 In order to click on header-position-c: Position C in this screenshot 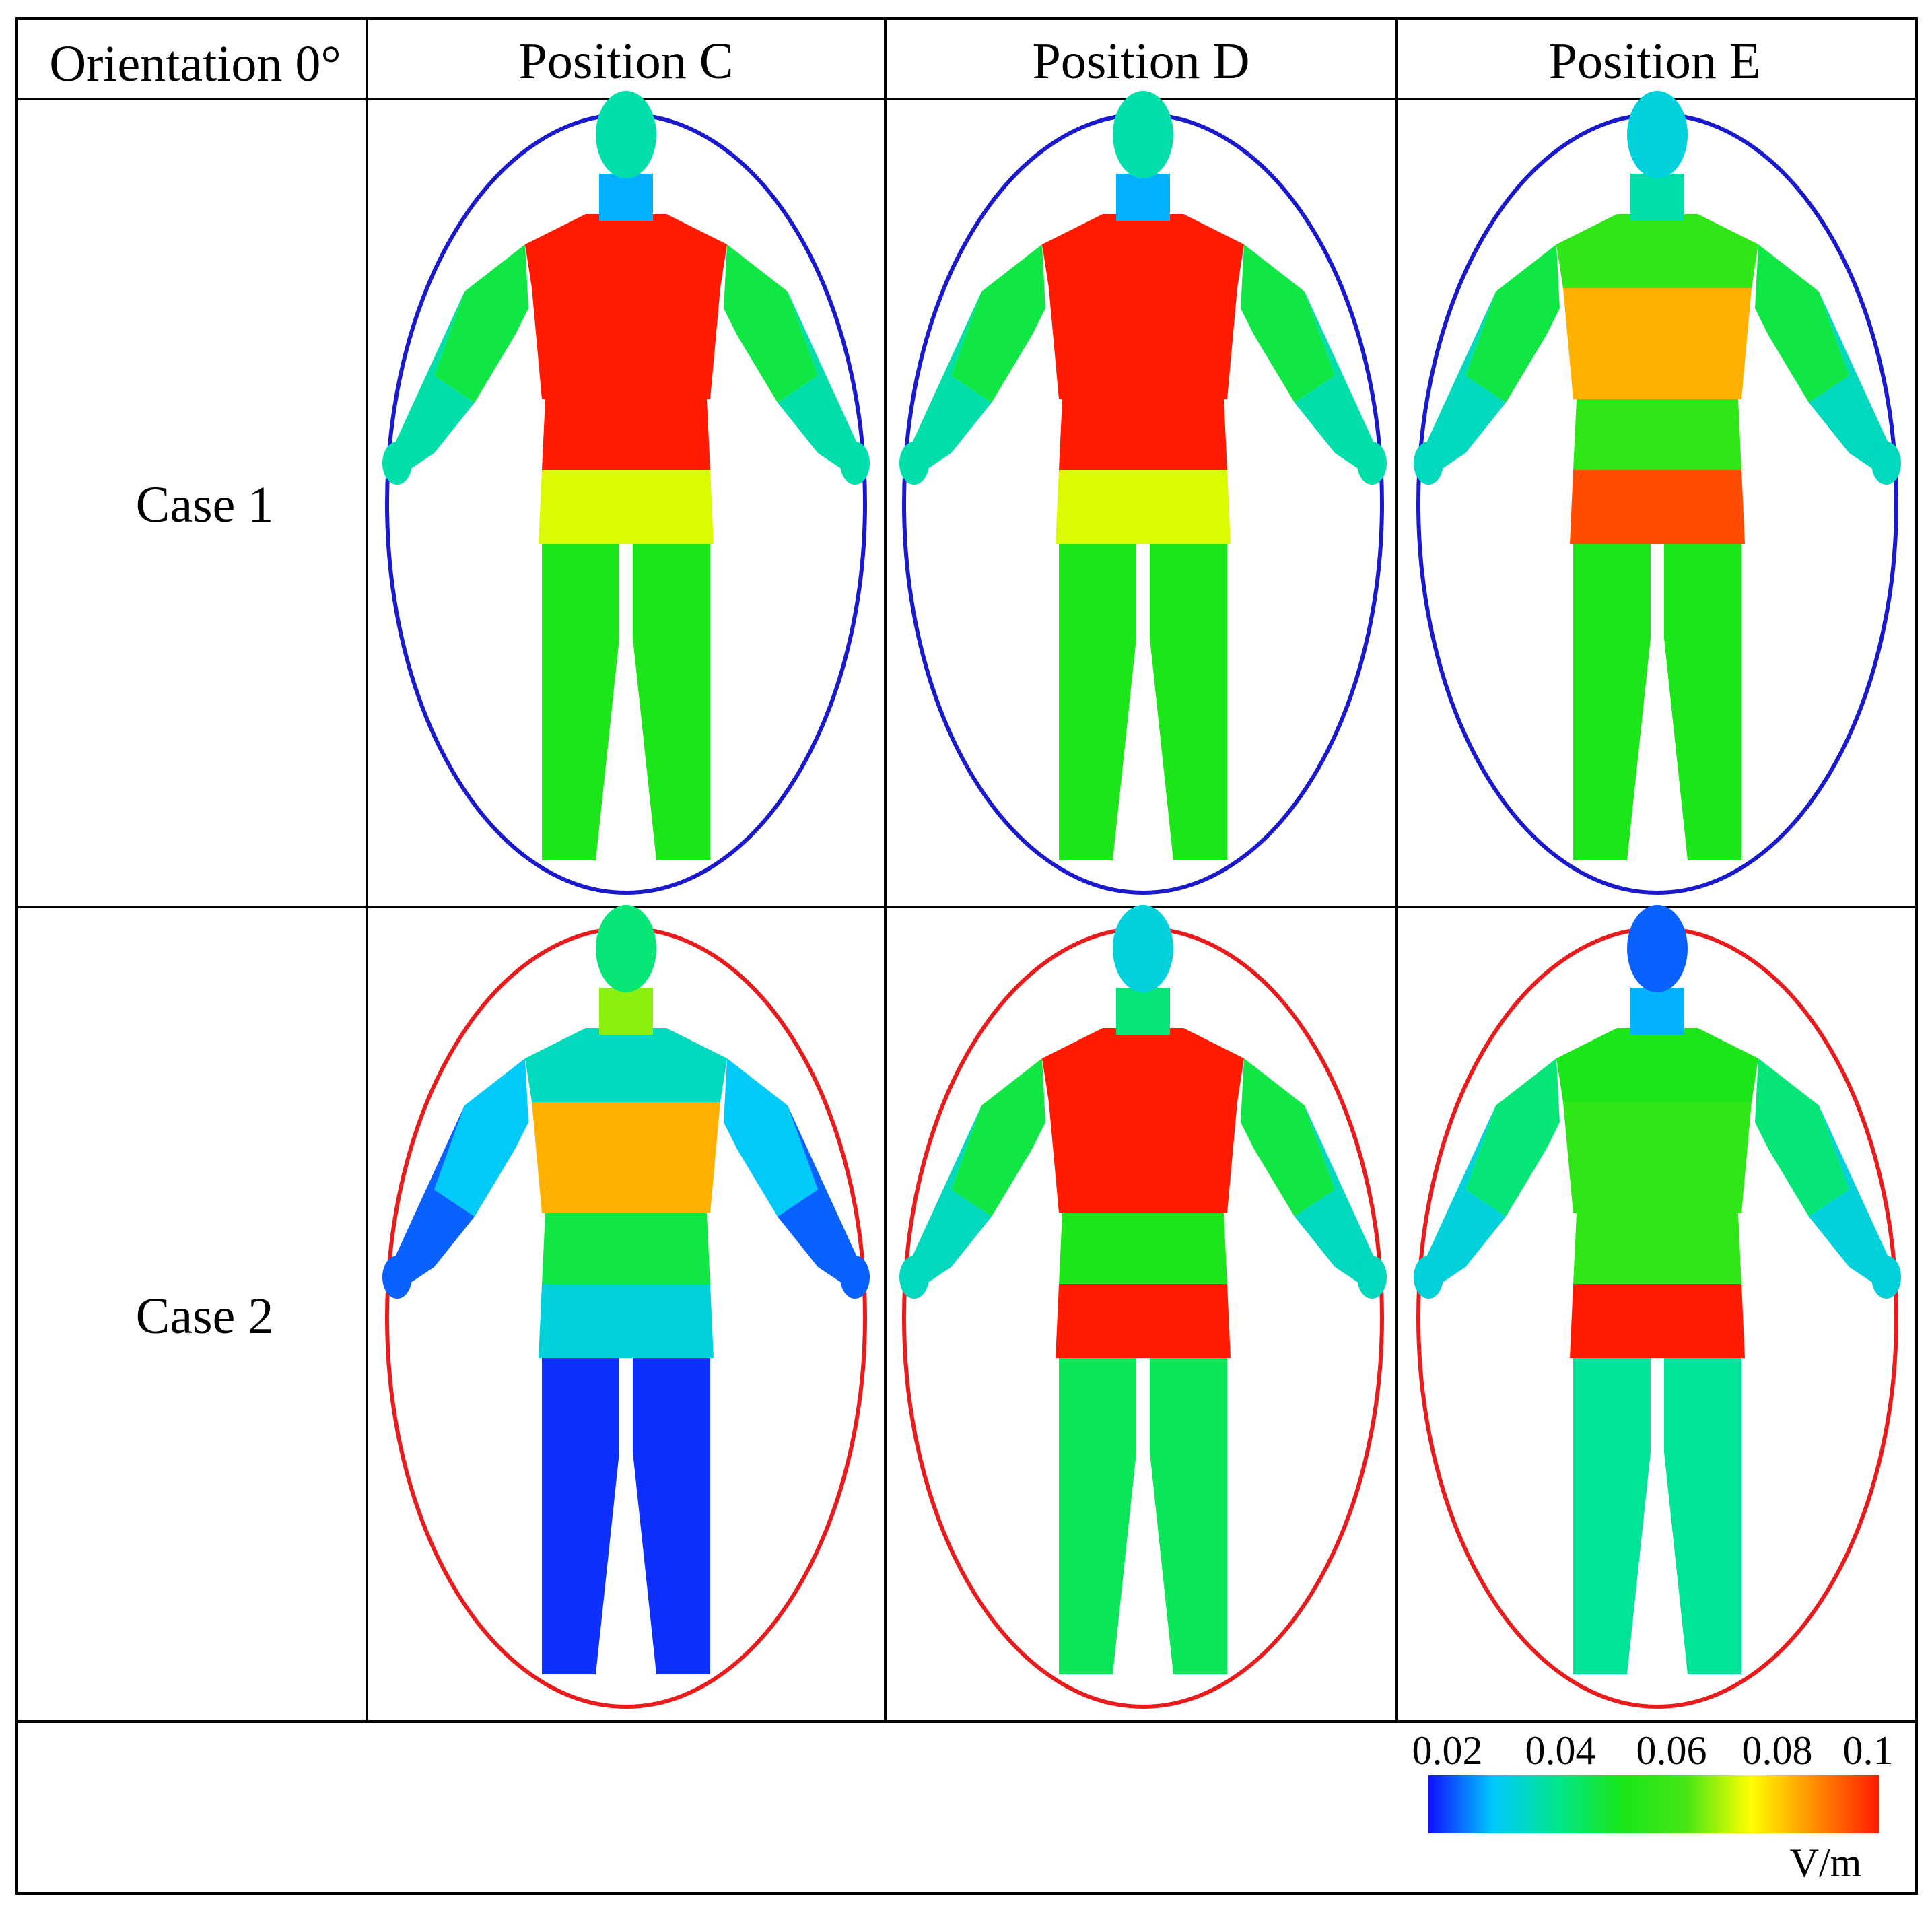, I will do `click(626, 62)`.